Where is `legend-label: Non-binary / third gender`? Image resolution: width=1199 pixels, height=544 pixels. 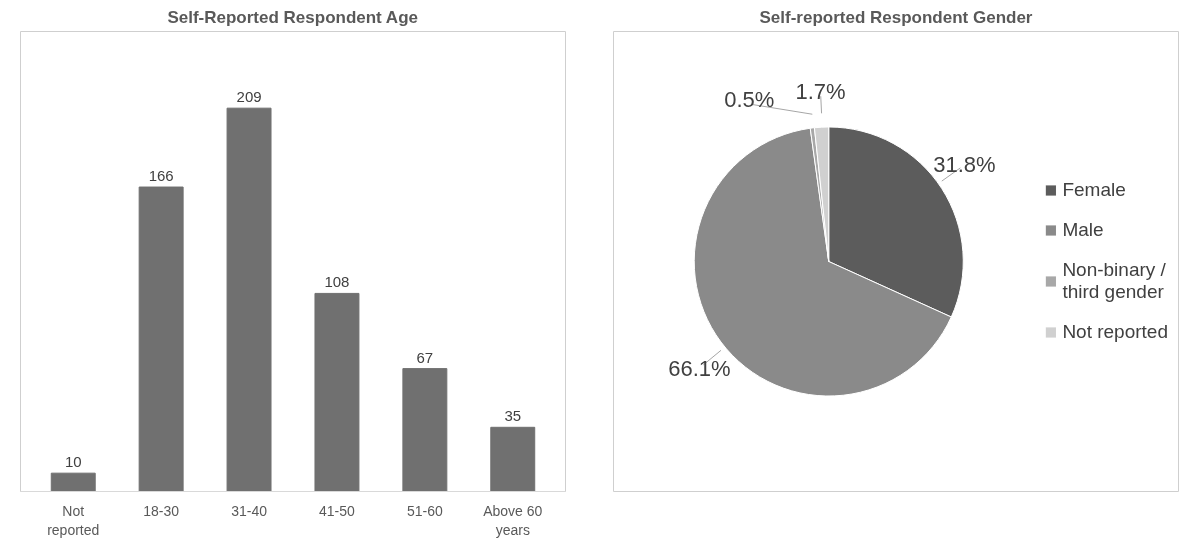
legend-label: Non-binary / third gender is located at coordinates (1114, 281).